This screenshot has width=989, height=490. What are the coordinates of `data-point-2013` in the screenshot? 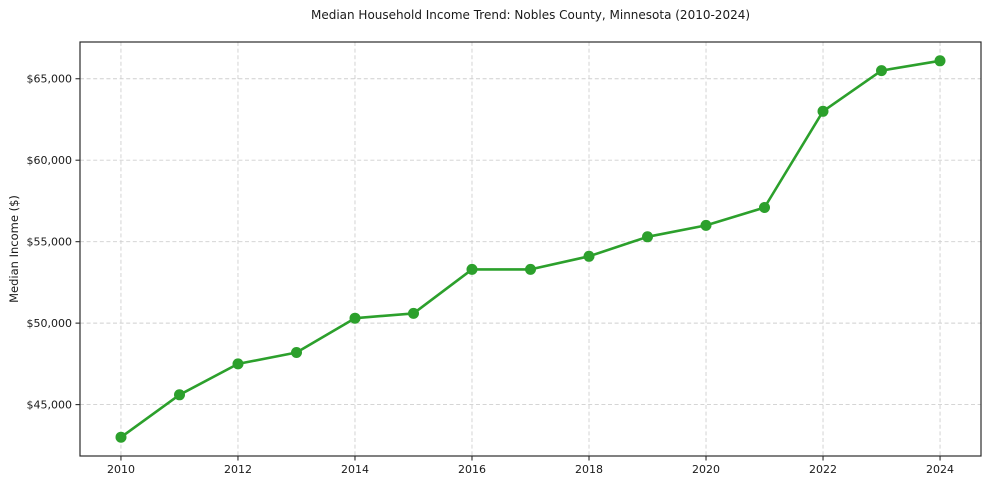 It's located at (296, 352).